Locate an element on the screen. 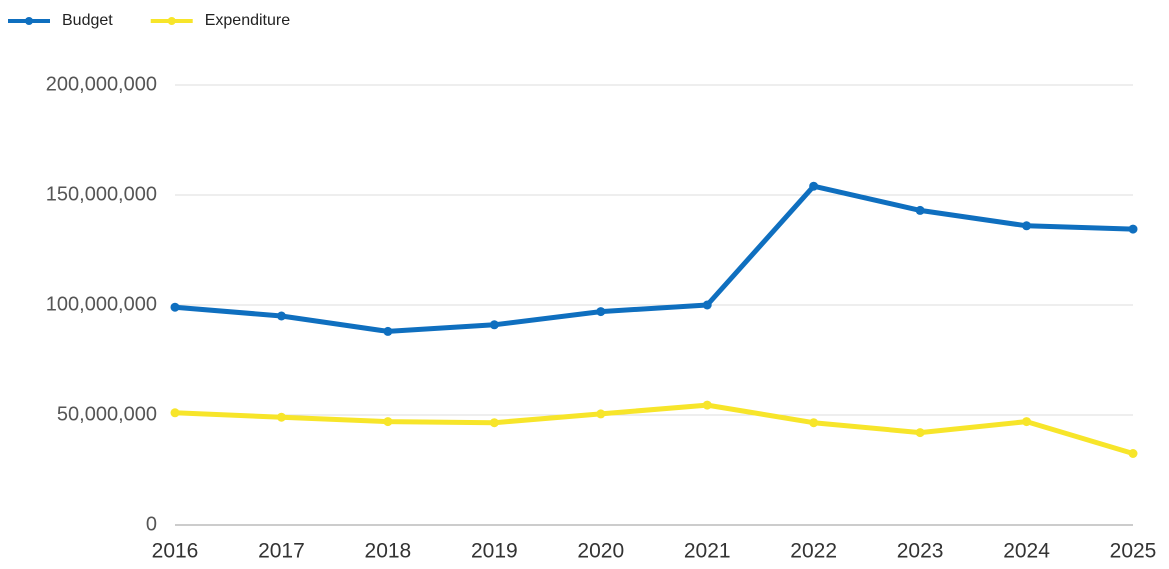  x-tick-label: 2022 is located at coordinates (813, 551).